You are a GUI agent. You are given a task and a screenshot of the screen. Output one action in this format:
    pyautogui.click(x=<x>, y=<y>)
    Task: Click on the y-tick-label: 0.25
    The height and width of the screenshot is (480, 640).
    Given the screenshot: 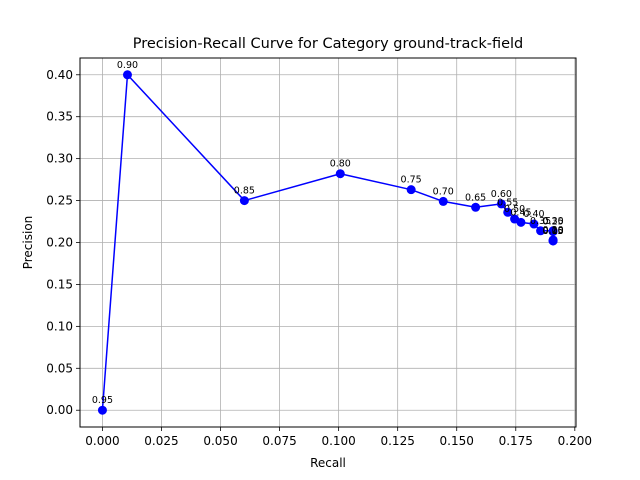 What is the action you would take?
    pyautogui.click(x=59, y=201)
    